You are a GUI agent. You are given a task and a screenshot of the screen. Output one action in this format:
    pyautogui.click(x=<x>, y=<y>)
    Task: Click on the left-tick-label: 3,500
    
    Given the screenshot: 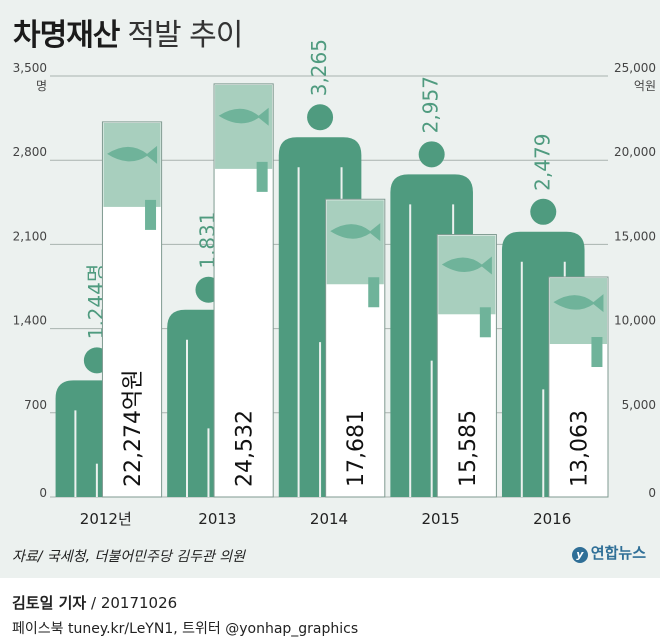 What is the action you would take?
    pyautogui.click(x=30, y=68)
    